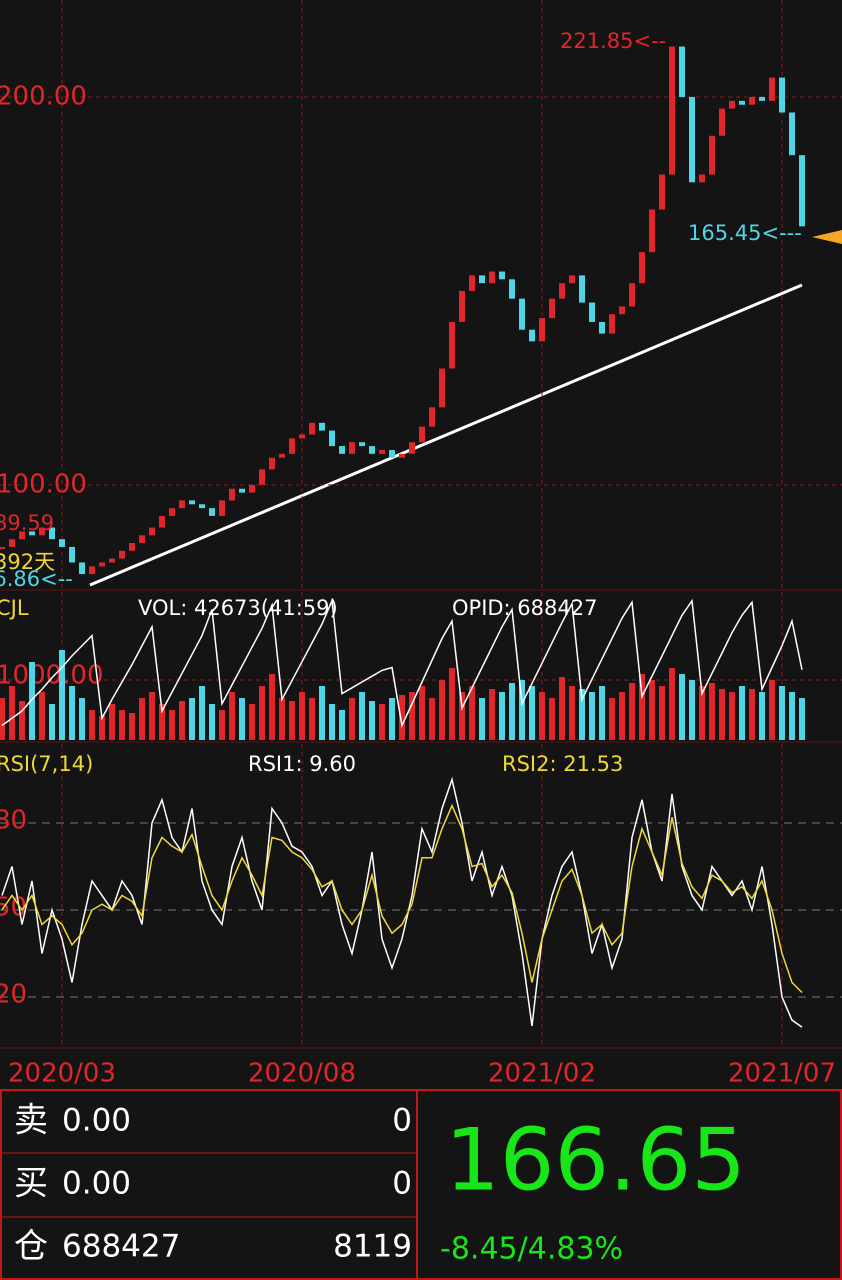  What do you see at coordinates (542, 1074) in the screenshot?
I see `date-label: 2021/02` at bounding box center [542, 1074].